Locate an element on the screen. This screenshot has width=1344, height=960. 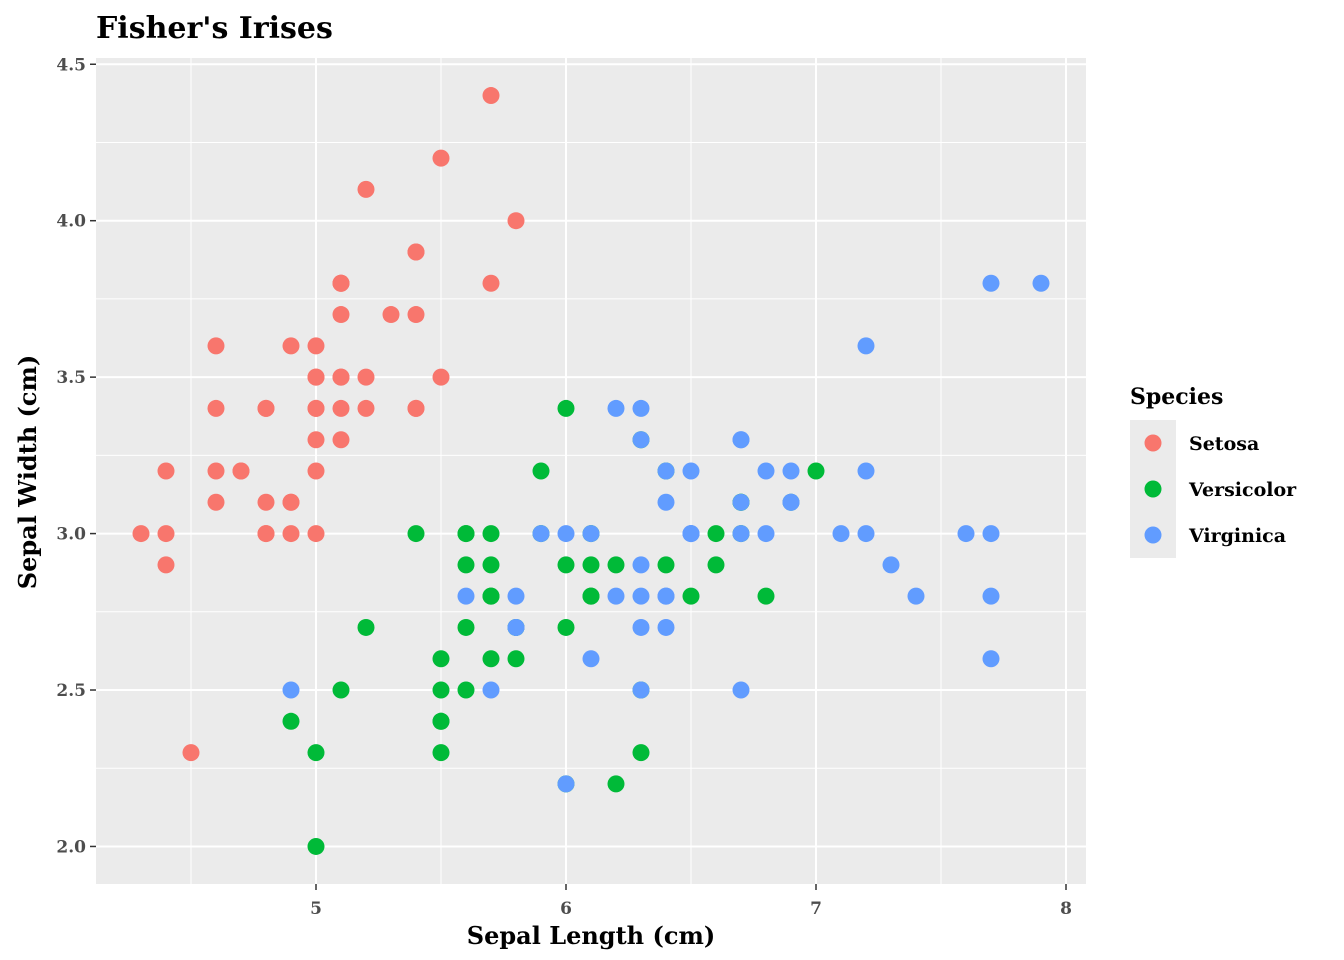
legend-key-setosa is located at coordinates (1153, 443).